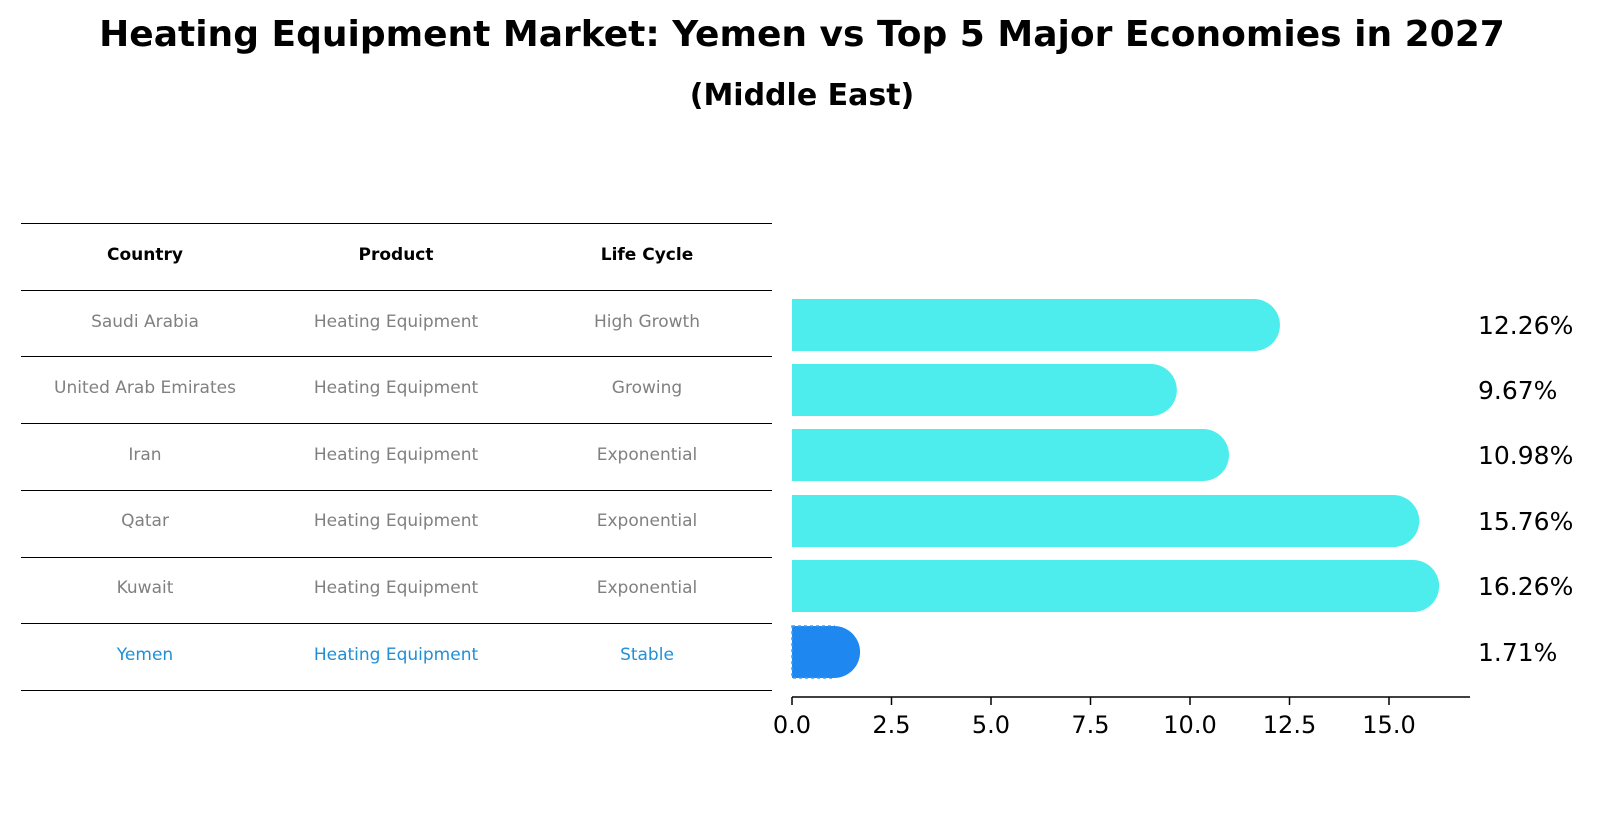 This screenshot has width=1604, height=823. What do you see at coordinates (1289, 725) in the screenshot?
I see `x-tick-label: 12.5` at bounding box center [1289, 725].